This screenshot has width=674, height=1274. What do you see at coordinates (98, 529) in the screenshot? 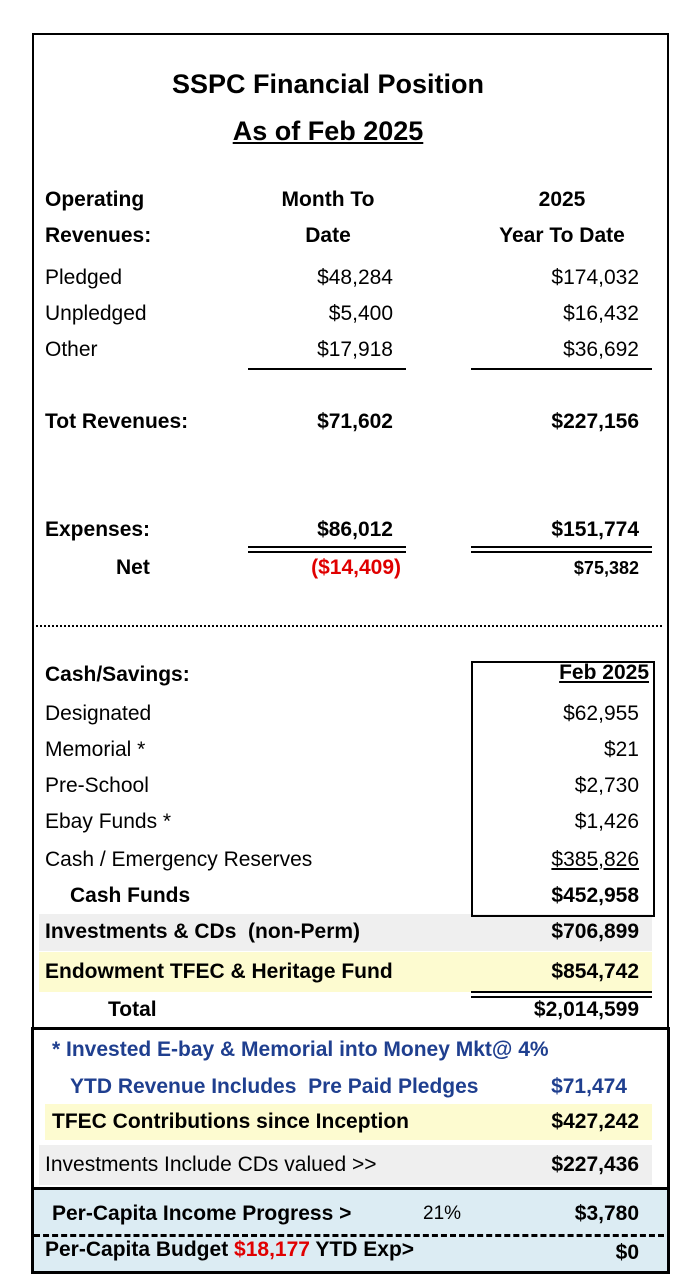
I see `label: Expenses:` at bounding box center [98, 529].